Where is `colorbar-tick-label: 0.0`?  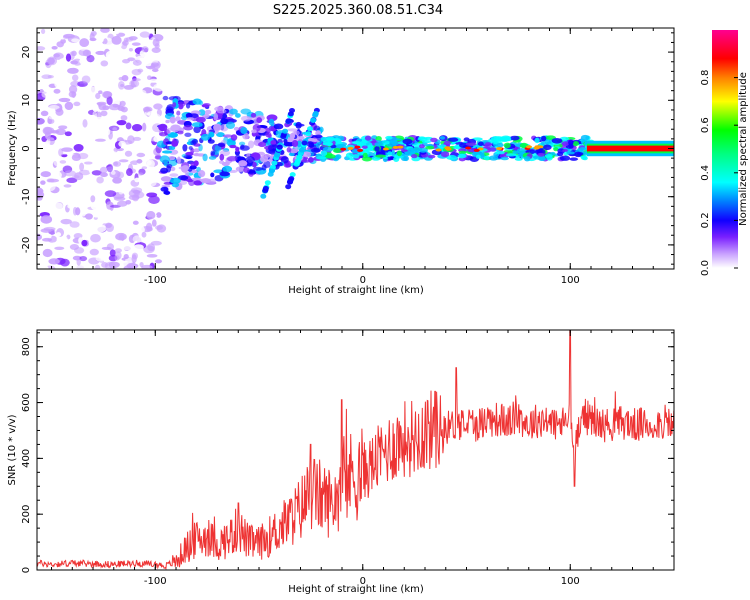
colorbar-tick-label: 0.0 is located at coordinates (705, 268).